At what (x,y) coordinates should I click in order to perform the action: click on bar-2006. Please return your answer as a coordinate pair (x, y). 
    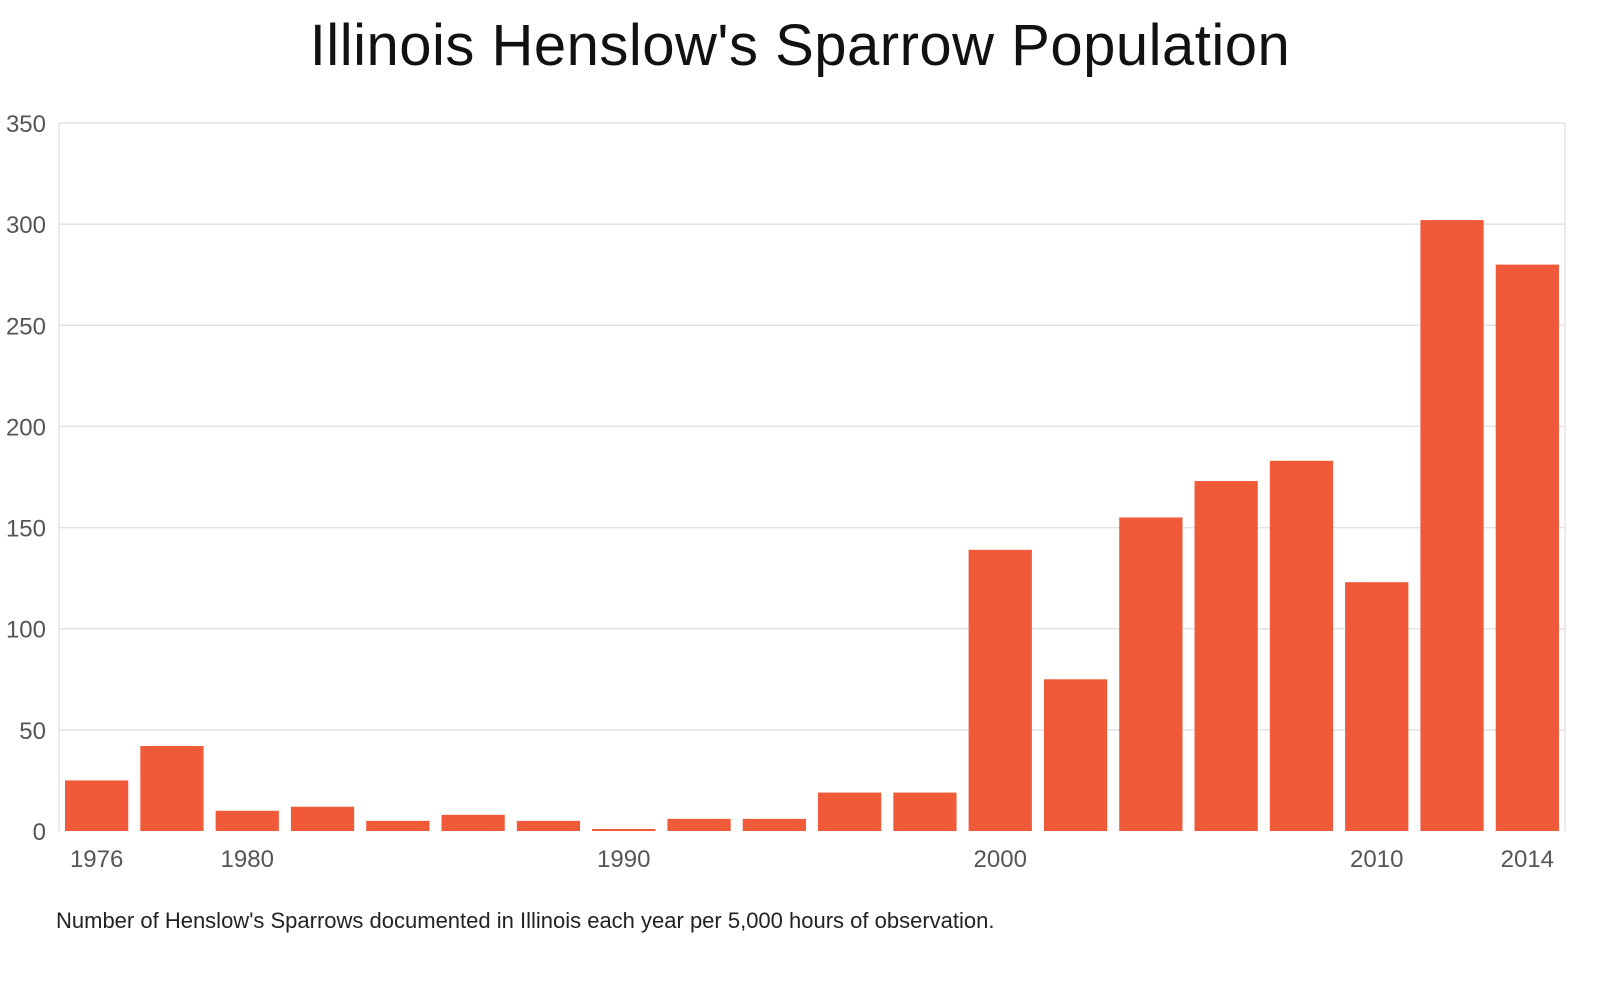
    Looking at the image, I should click on (1226, 656).